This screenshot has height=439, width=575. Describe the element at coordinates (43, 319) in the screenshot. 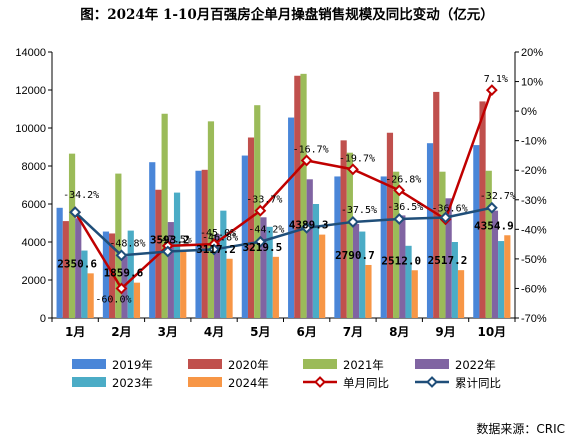

I see `y-tick-label: 0` at that location.